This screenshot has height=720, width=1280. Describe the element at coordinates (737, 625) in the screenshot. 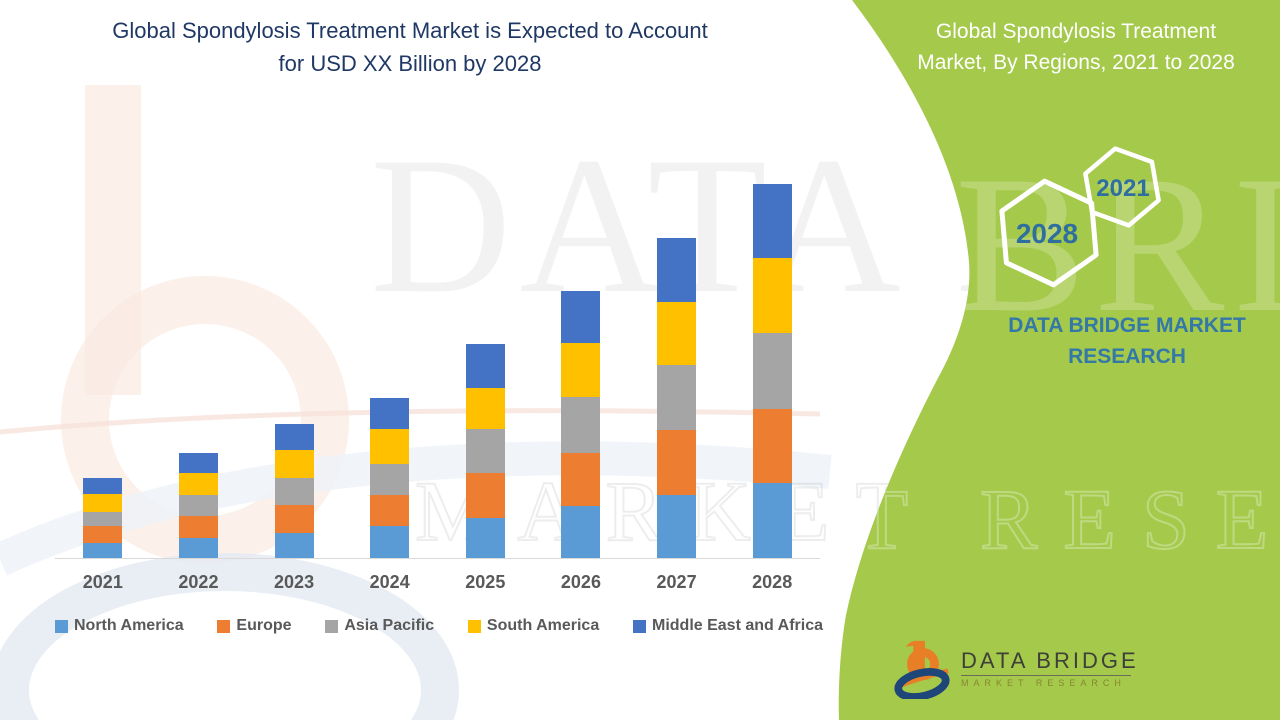

I see `legend-label: Middle East and Africa` at that location.